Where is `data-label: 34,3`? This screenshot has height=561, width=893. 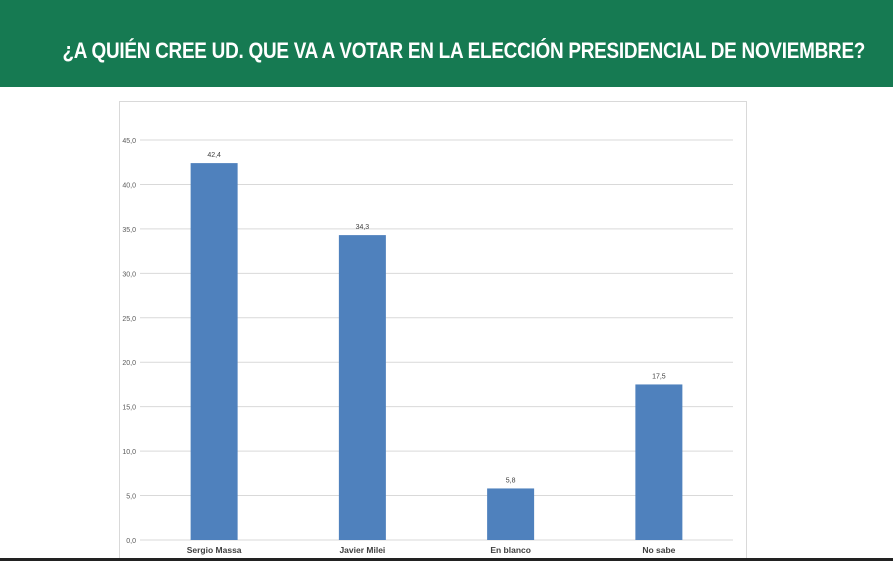
data-label: 34,3 is located at coordinates (363, 227).